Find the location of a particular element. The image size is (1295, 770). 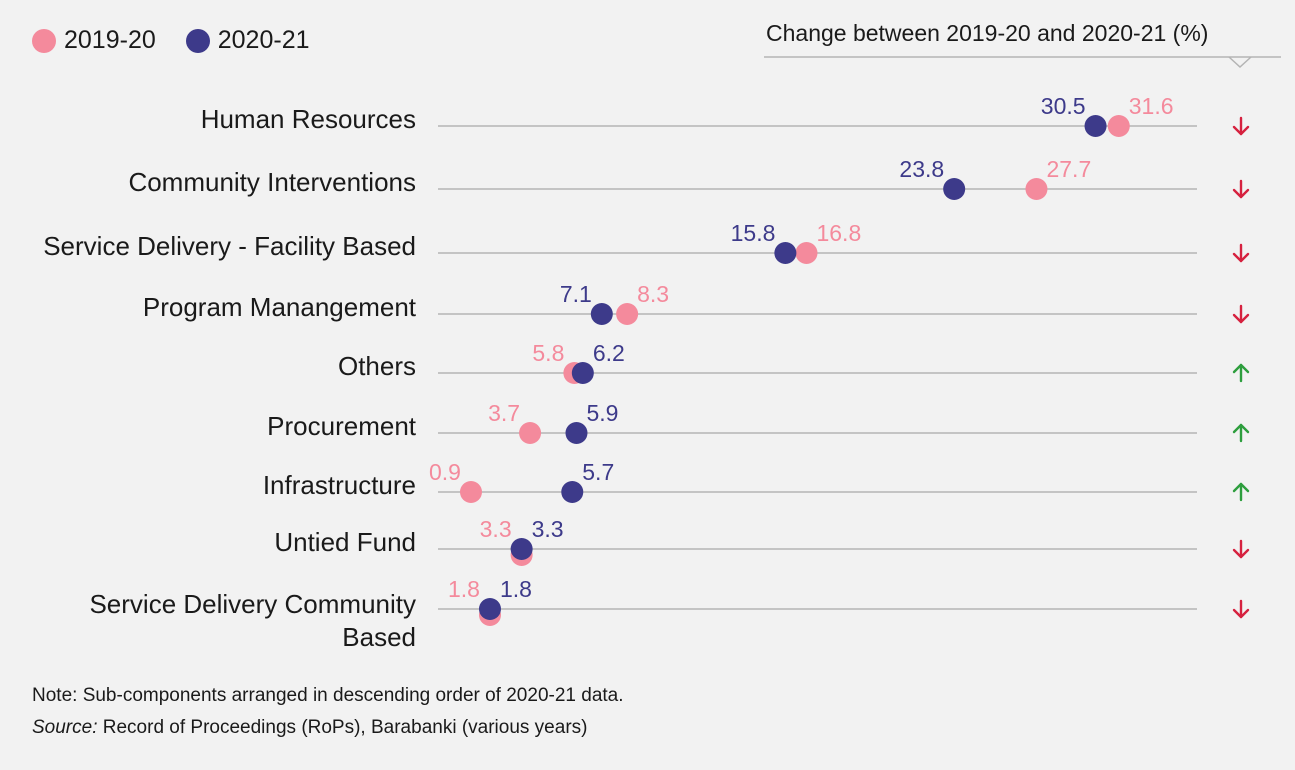

category-label: Service Delivery - Facility Based is located at coordinates (229, 246).